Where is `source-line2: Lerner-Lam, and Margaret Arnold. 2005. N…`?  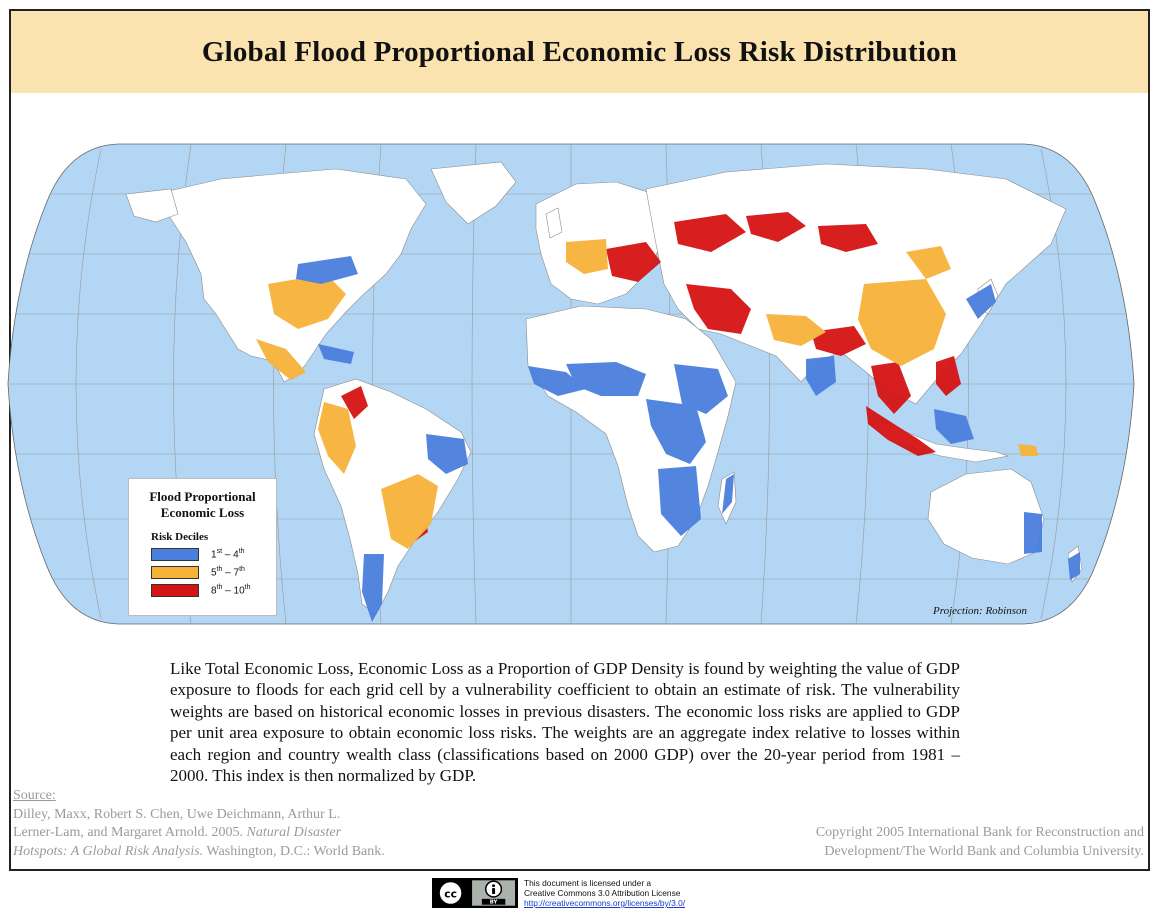 source-line2: Lerner-Lam, and Margaret Arnold. 2005. N… is located at coordinates (177, 833).